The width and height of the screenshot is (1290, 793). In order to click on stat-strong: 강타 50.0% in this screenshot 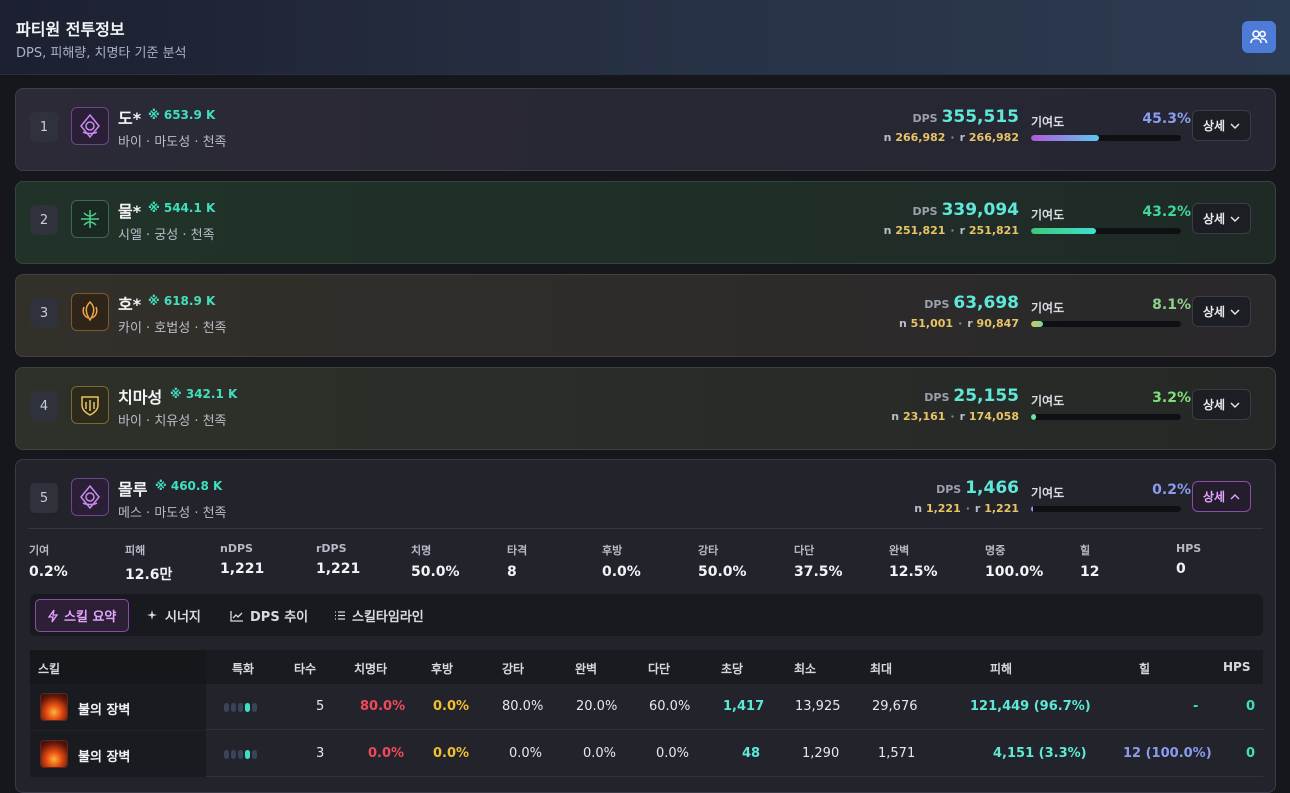, I will do `click(722, 562)`.